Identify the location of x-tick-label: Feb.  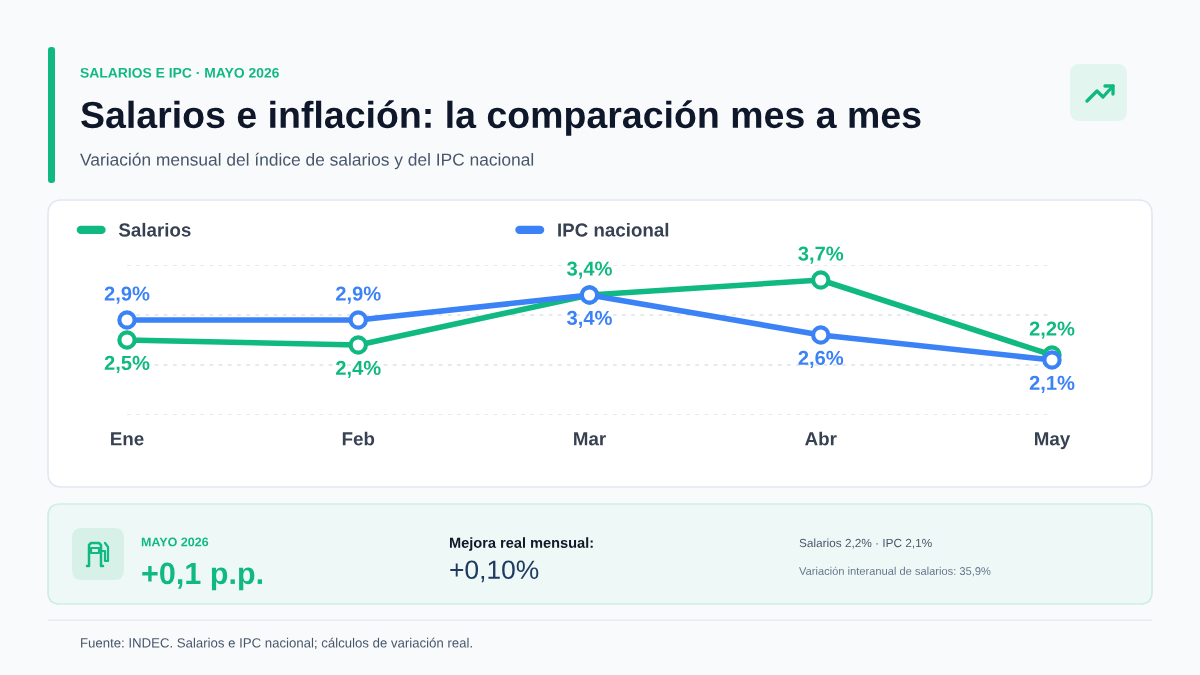
(358, 438).